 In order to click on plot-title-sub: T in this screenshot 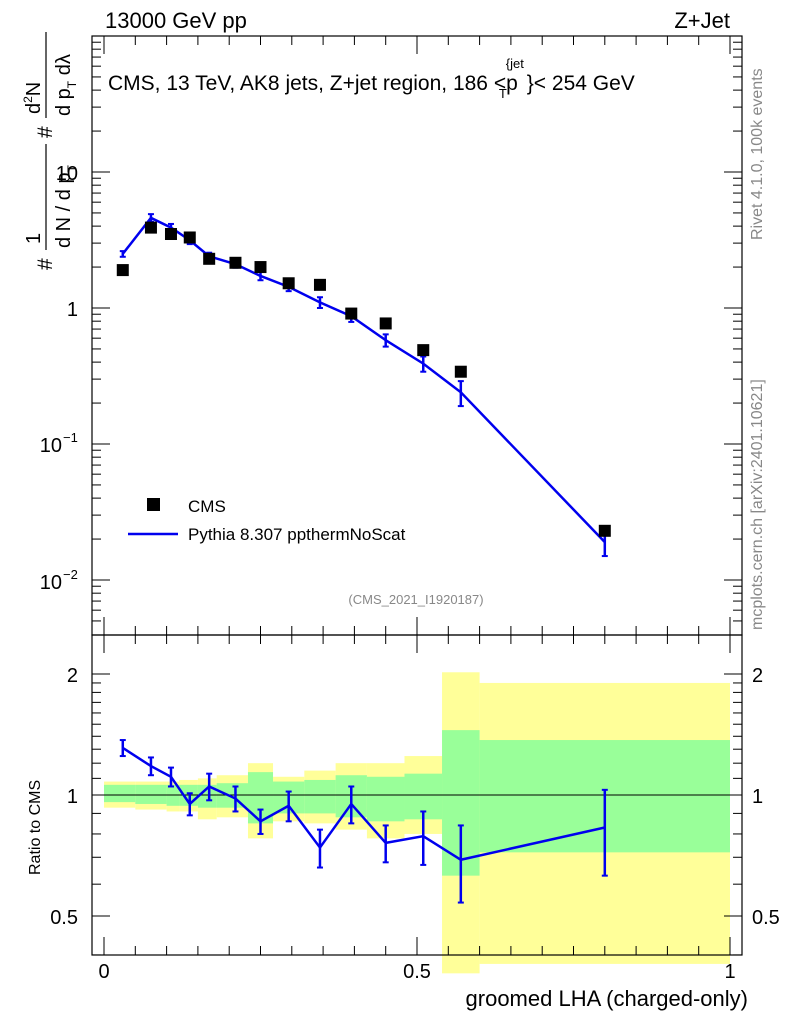, I will do `click(503, 93)`.